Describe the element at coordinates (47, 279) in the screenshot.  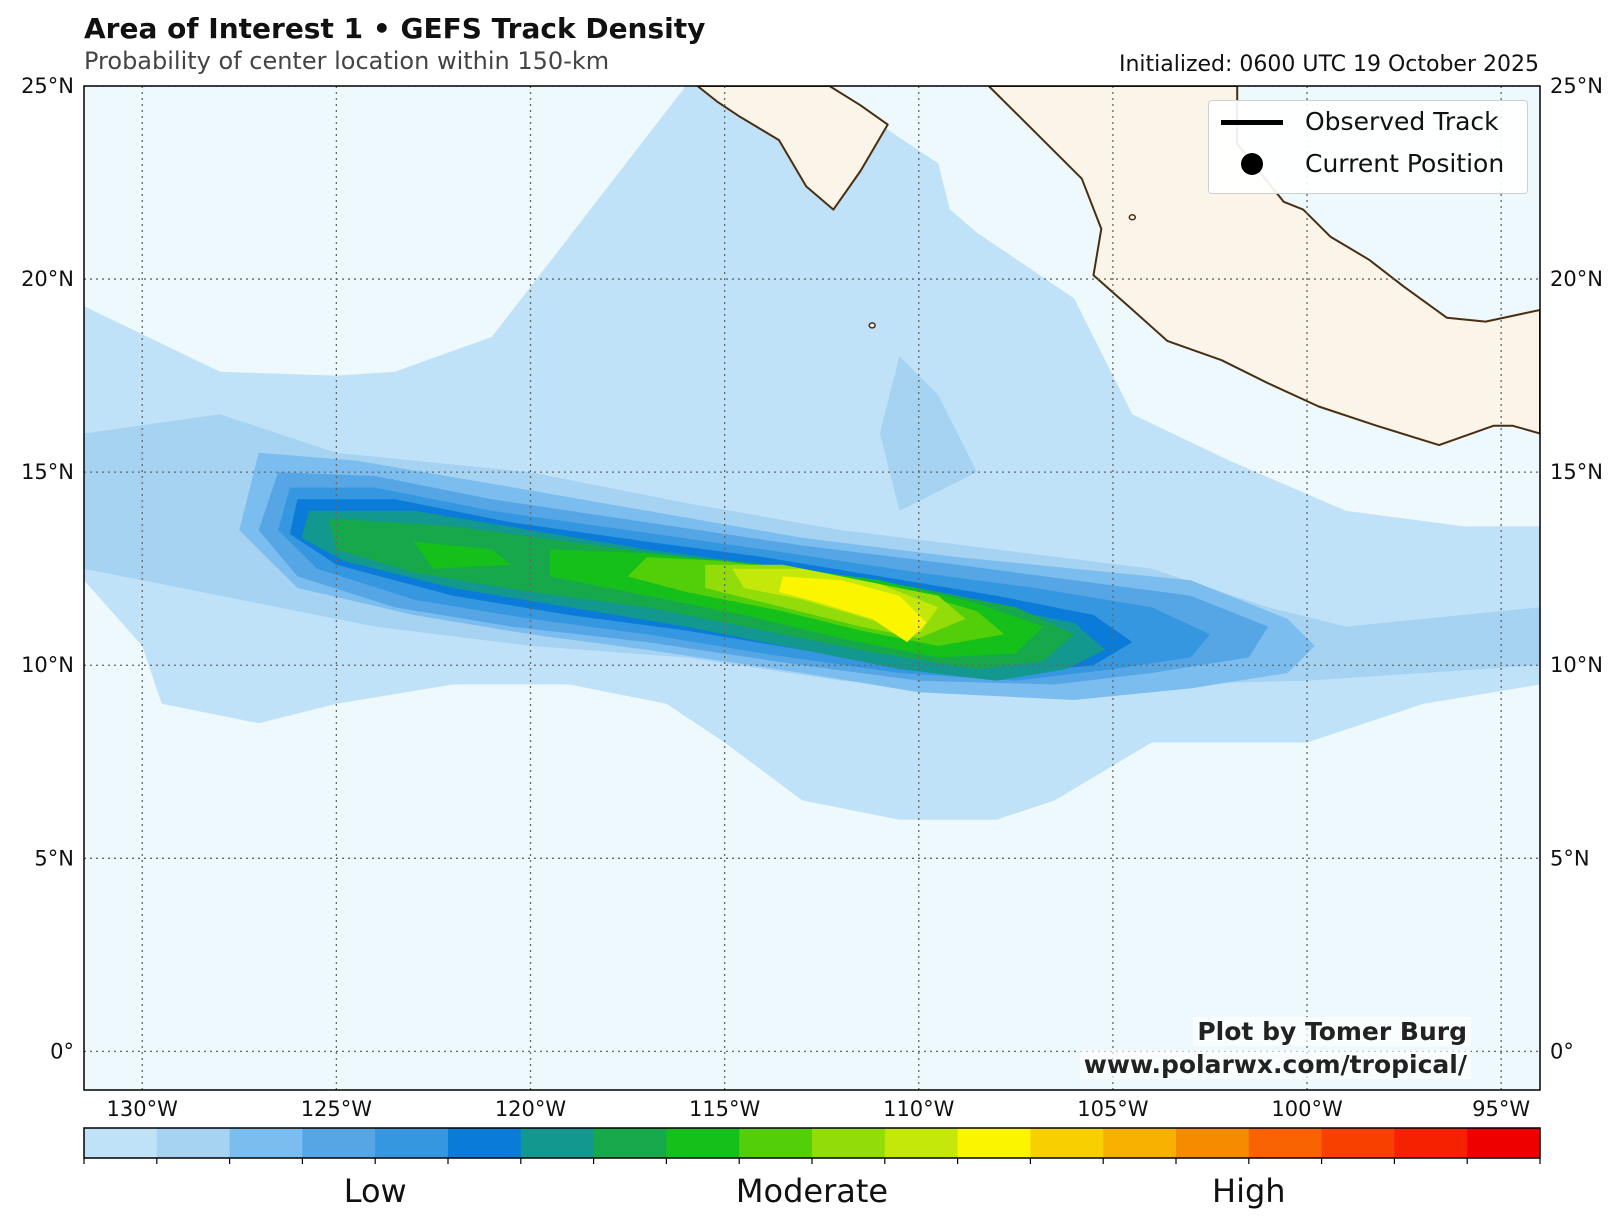
I see `y-tick-label-left: 20°N` at that location.